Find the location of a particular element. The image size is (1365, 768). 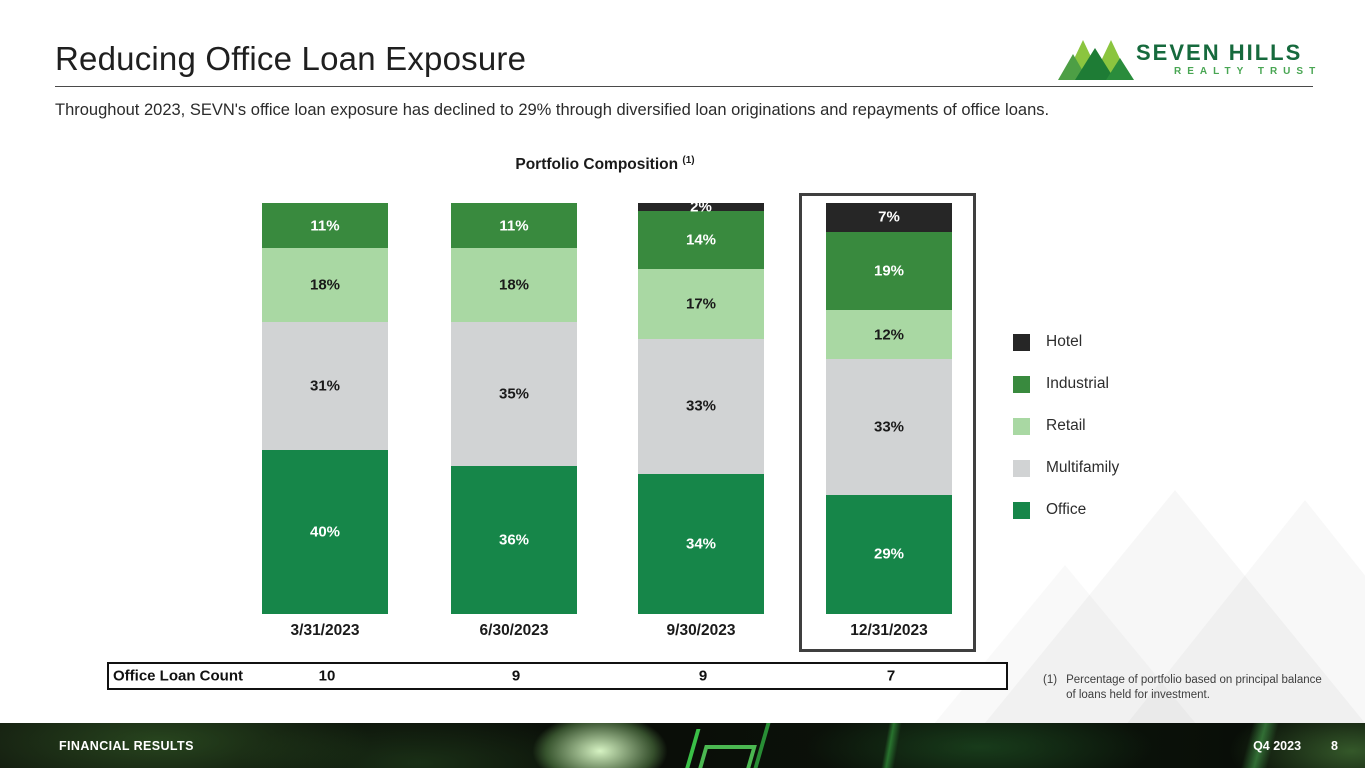

legend-label: Multifamily is located at coordinates (1083, 467).